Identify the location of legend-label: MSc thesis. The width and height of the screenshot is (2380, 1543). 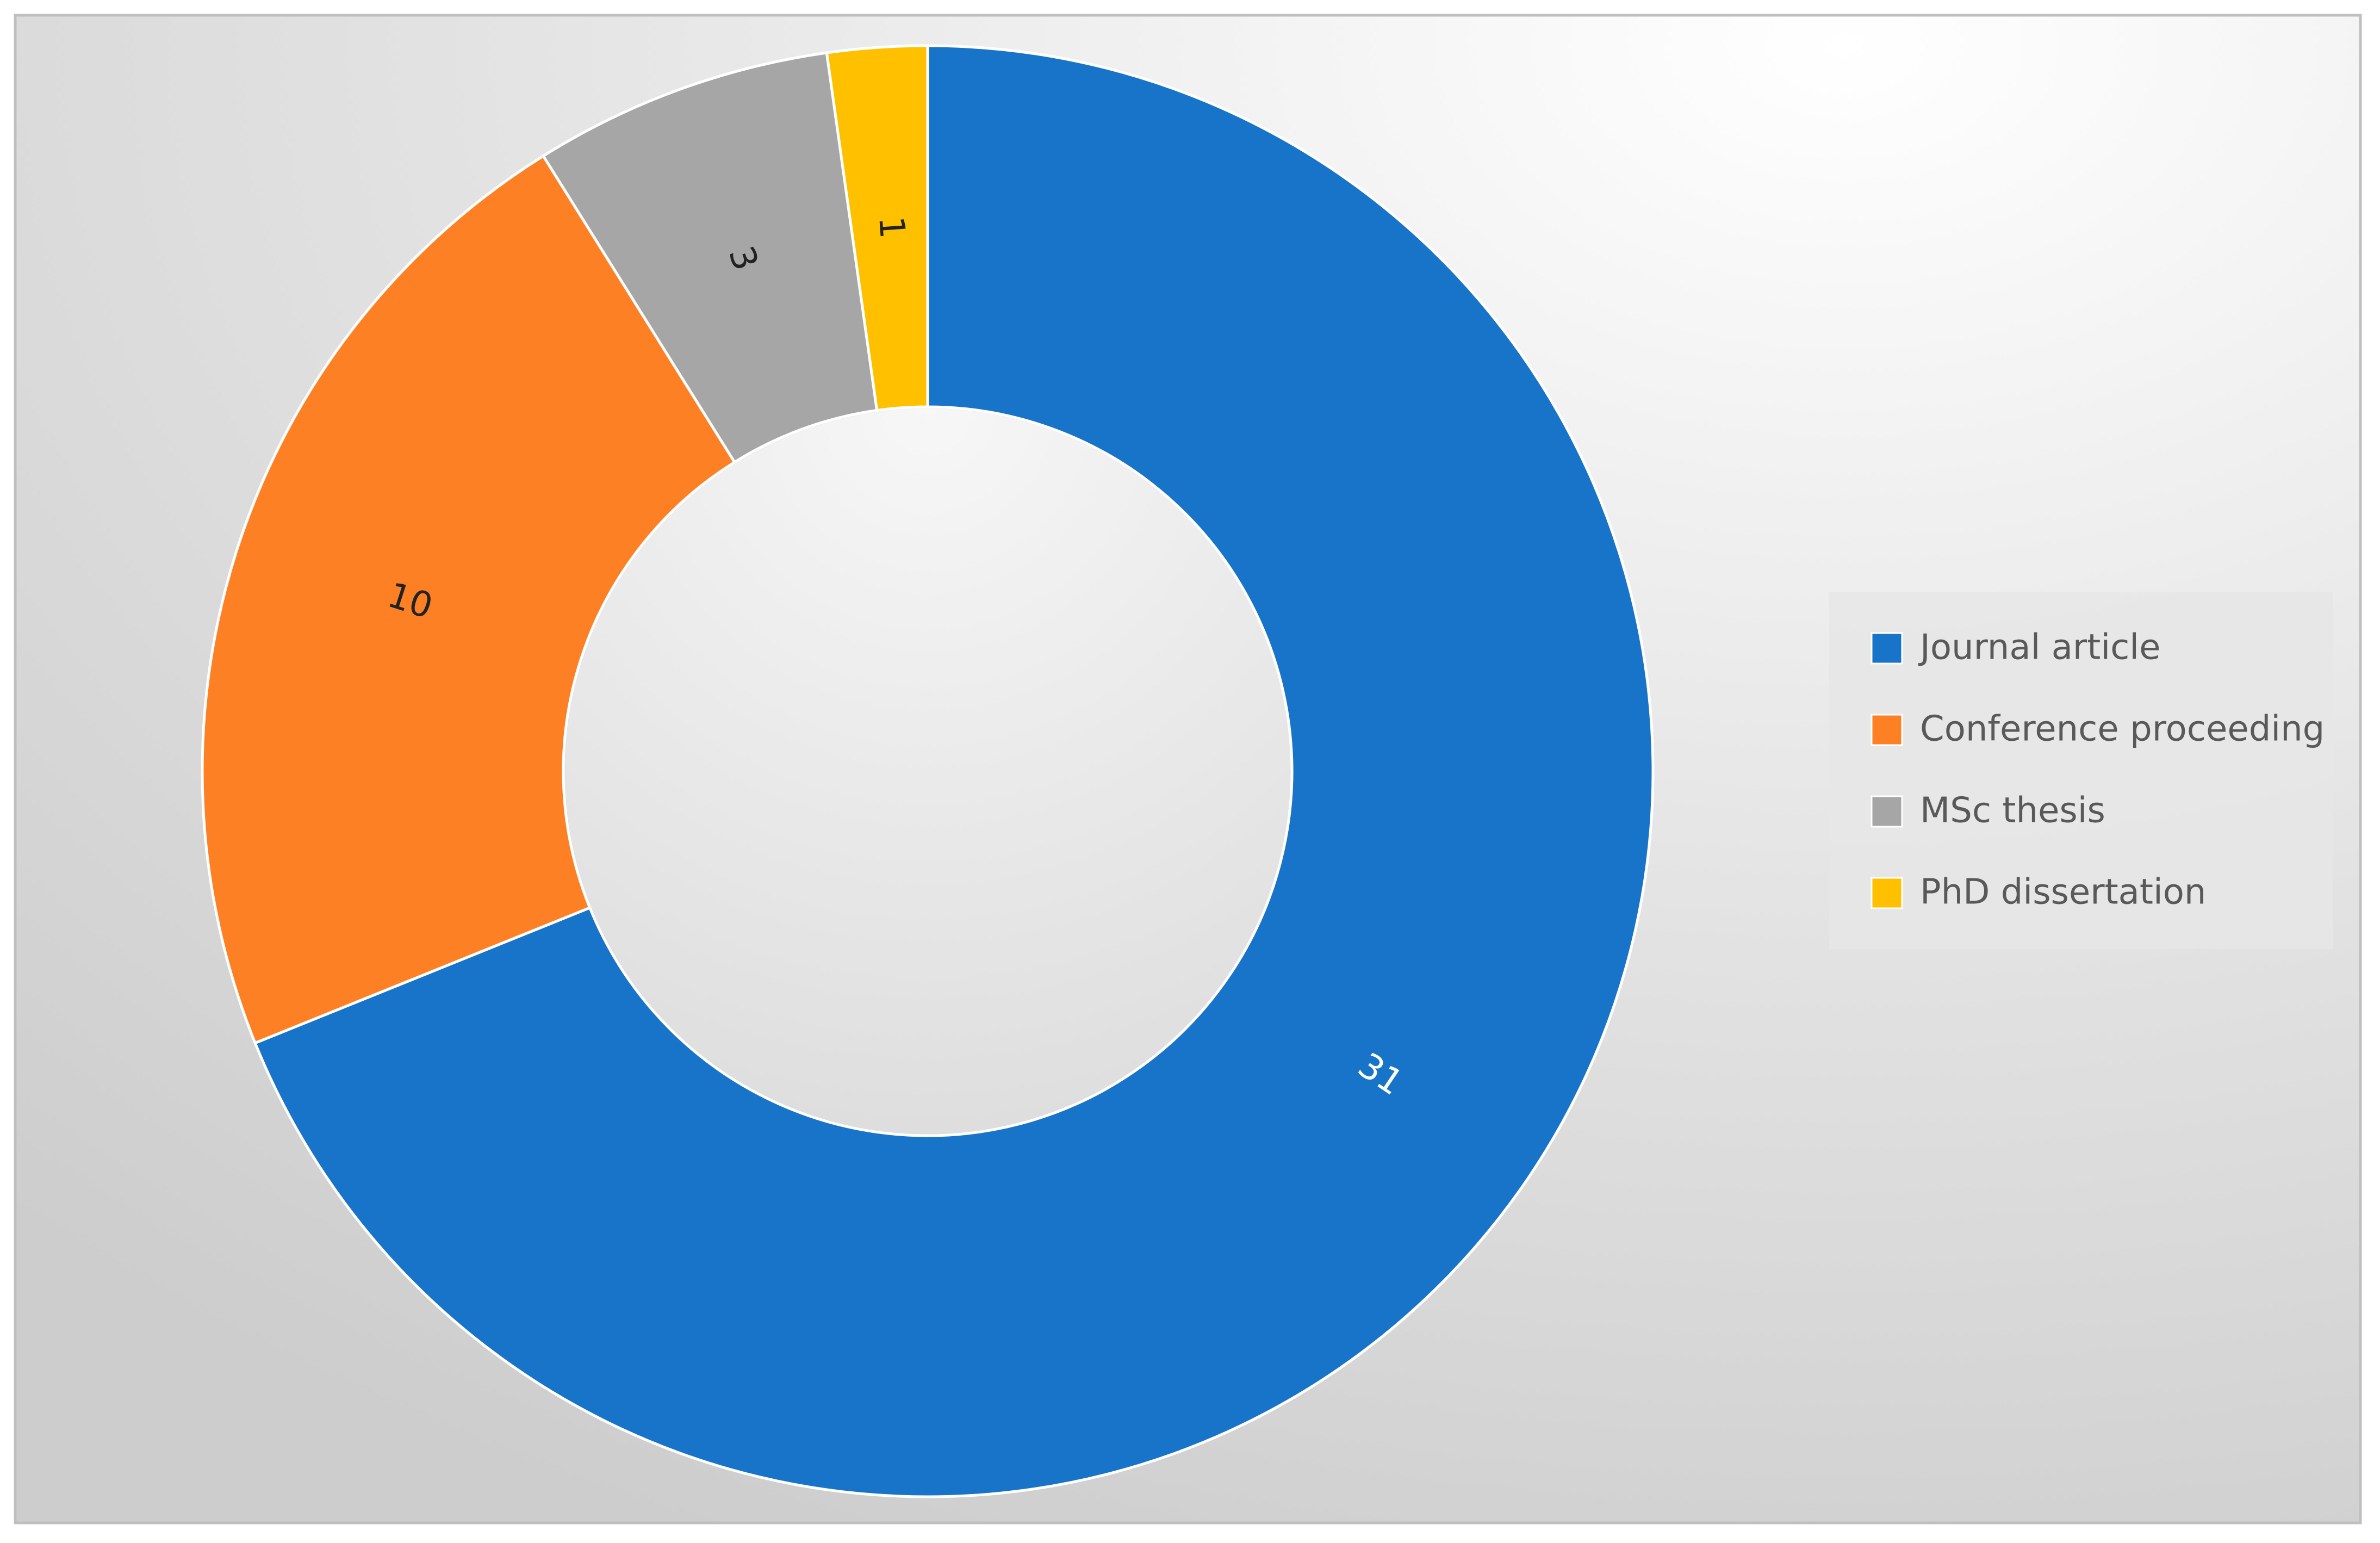
(2012, 811).